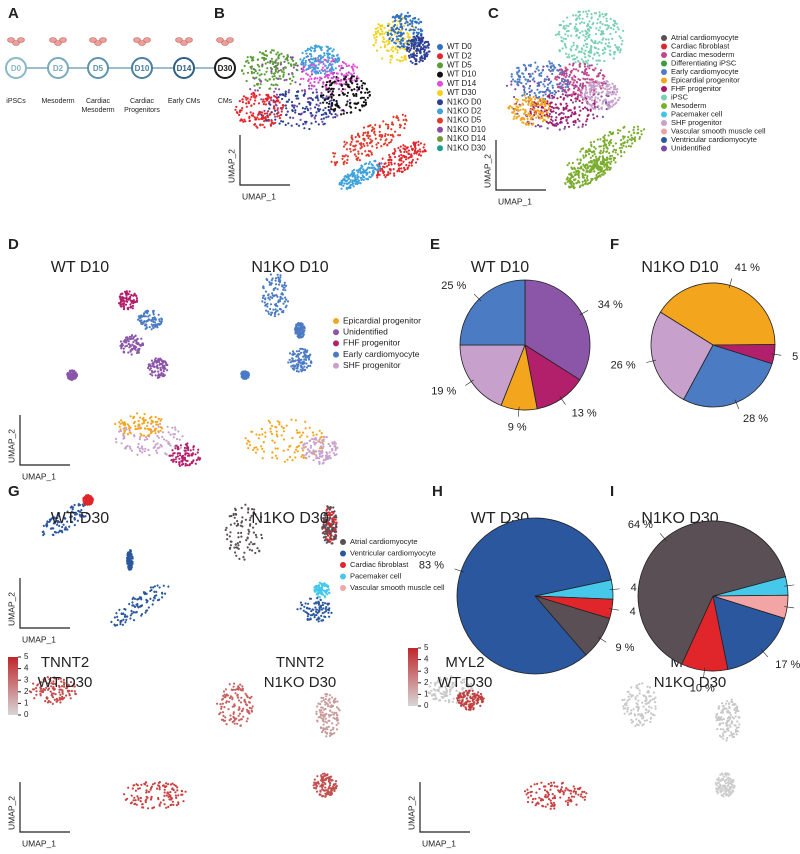  I want to click on timeline-label: CMs, so click(225, 101).